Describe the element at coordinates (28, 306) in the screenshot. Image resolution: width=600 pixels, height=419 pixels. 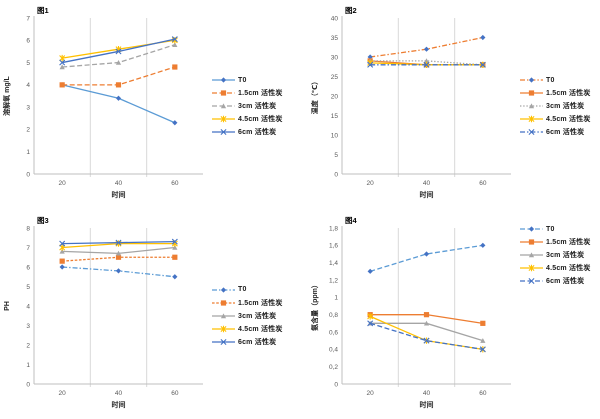
I see `y-tick-label: 4` at that location.